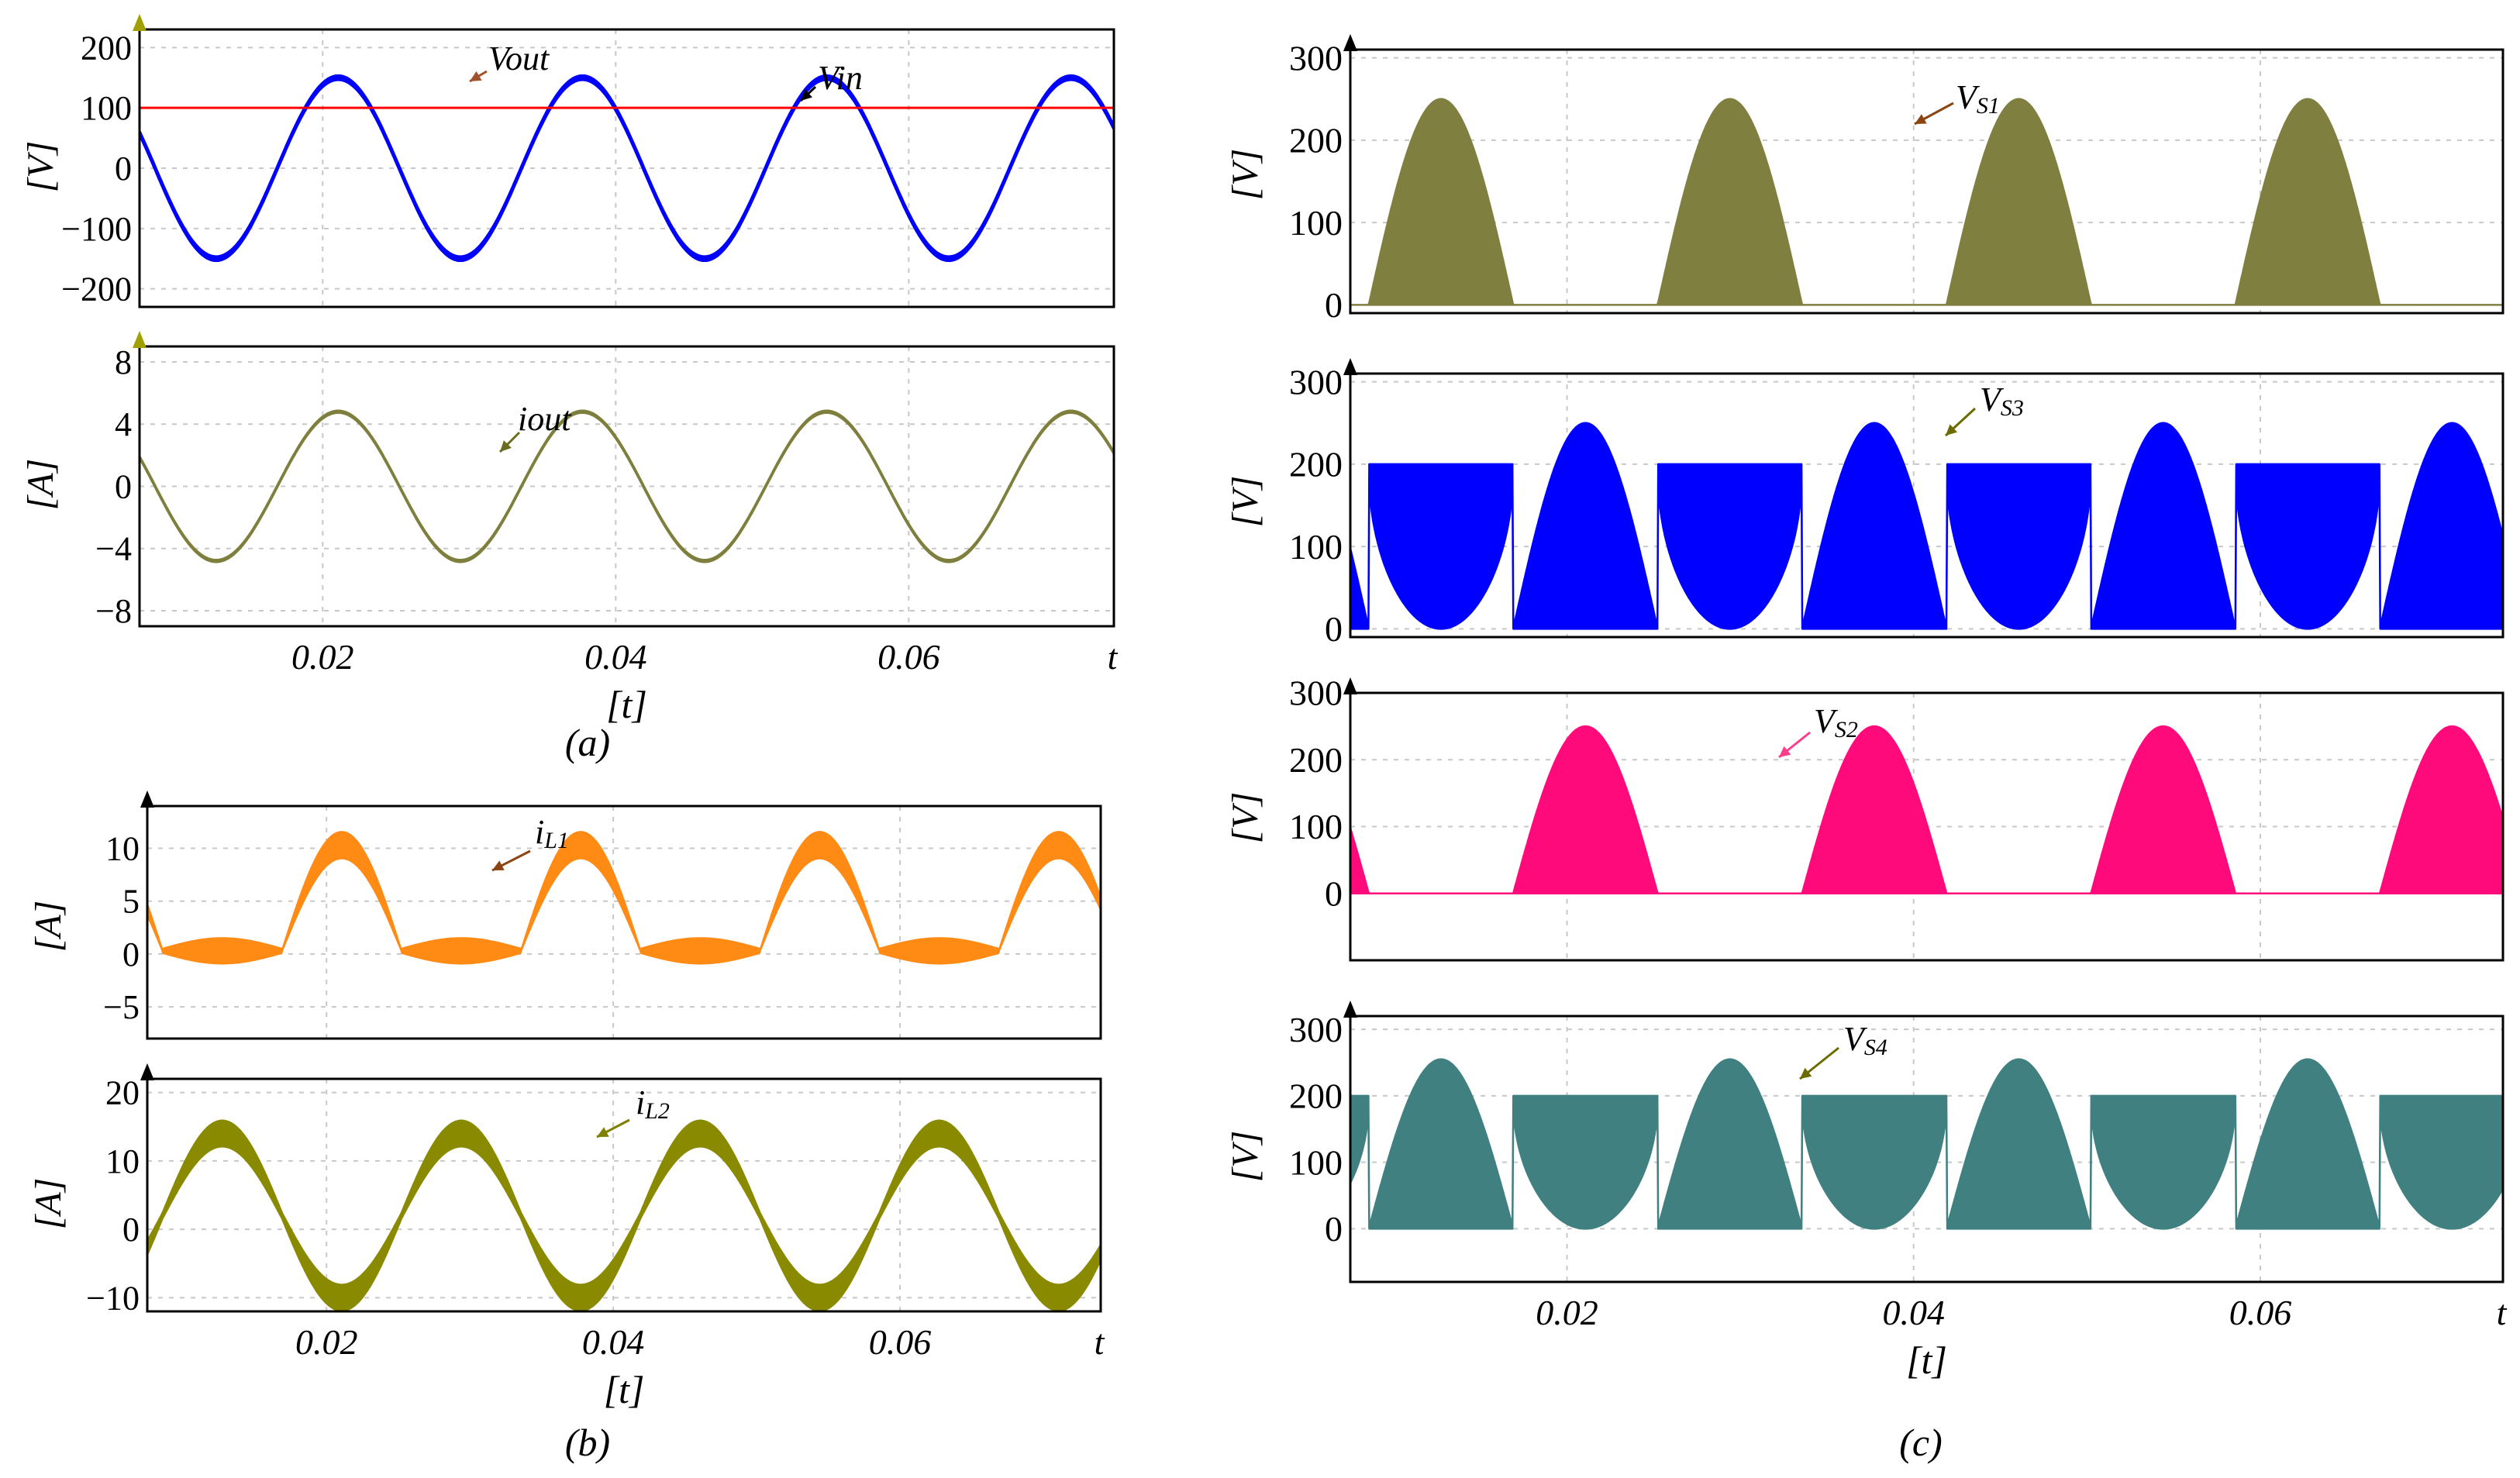 The height and width of the screenshot is (1478, 2520). I want to click on annotation-vout: Vout, so click(510, 61).